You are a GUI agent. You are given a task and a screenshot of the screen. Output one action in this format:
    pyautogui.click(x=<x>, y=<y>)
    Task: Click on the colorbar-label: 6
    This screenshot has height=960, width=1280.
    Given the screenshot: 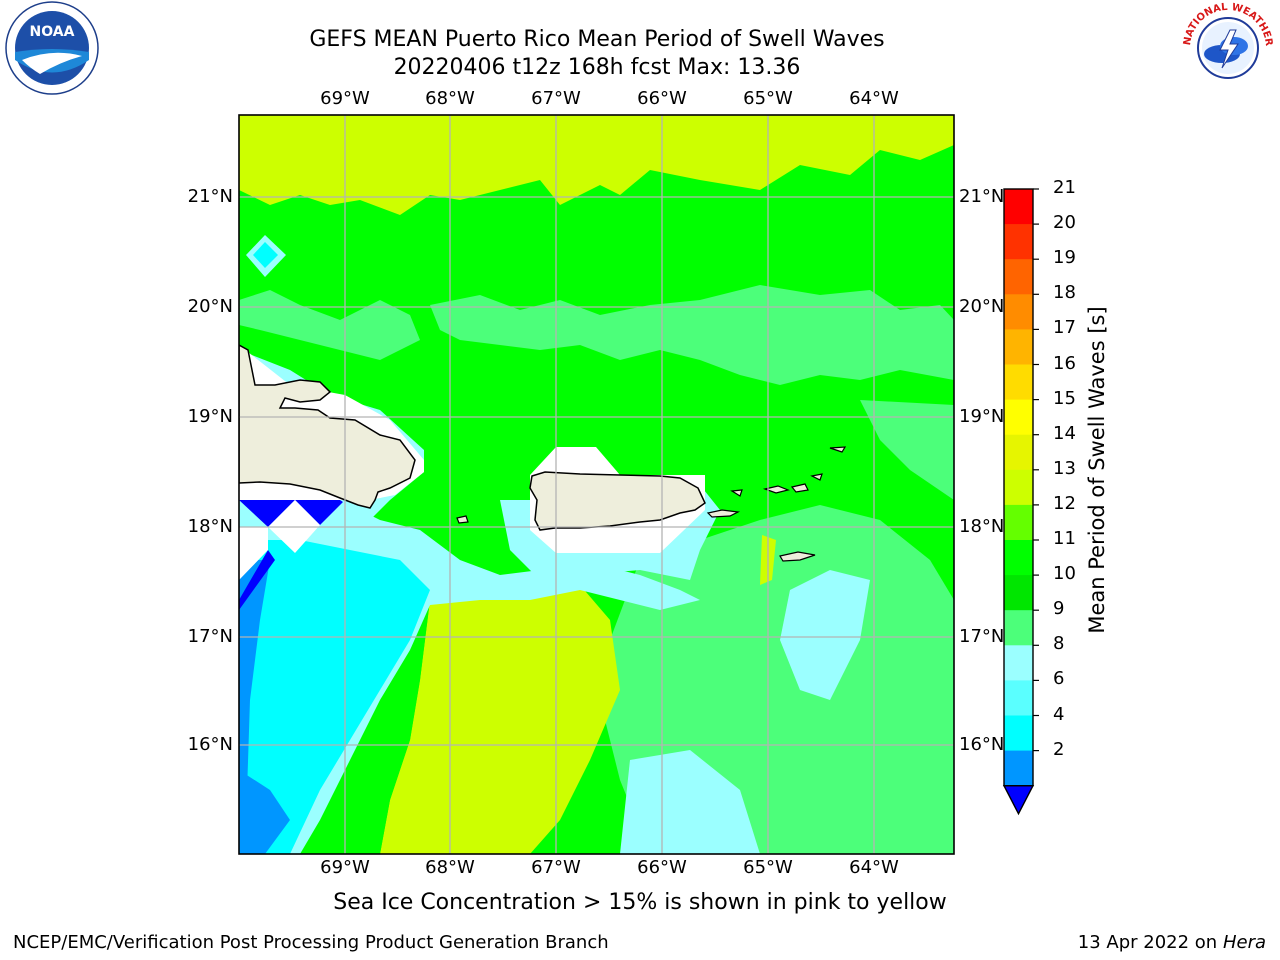 What is the action you would take?
    pyautogui.click(x=1059, y=679)
    